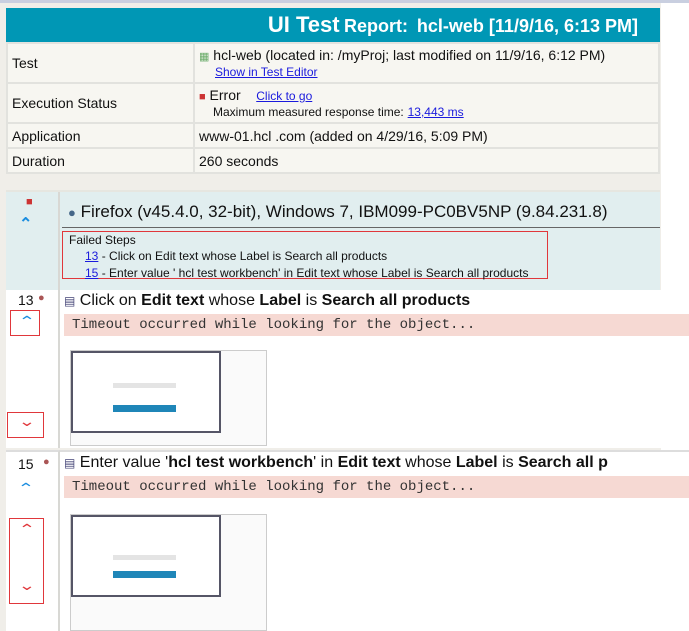  Describe the element at coordinates (303, 24) in the screenshot. I see `title: UI Test` at that location.